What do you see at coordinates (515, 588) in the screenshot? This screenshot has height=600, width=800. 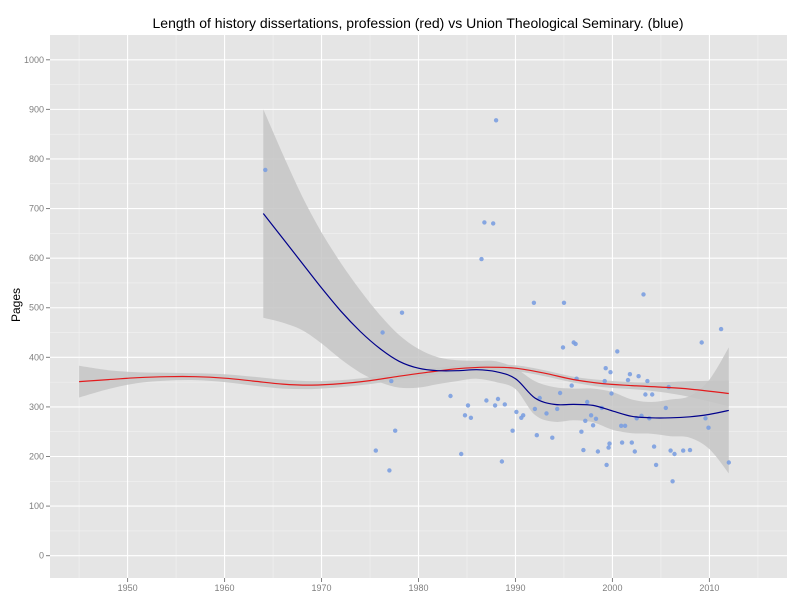 I see `x-tick-label: 1990` at bounding box center [515, 588].